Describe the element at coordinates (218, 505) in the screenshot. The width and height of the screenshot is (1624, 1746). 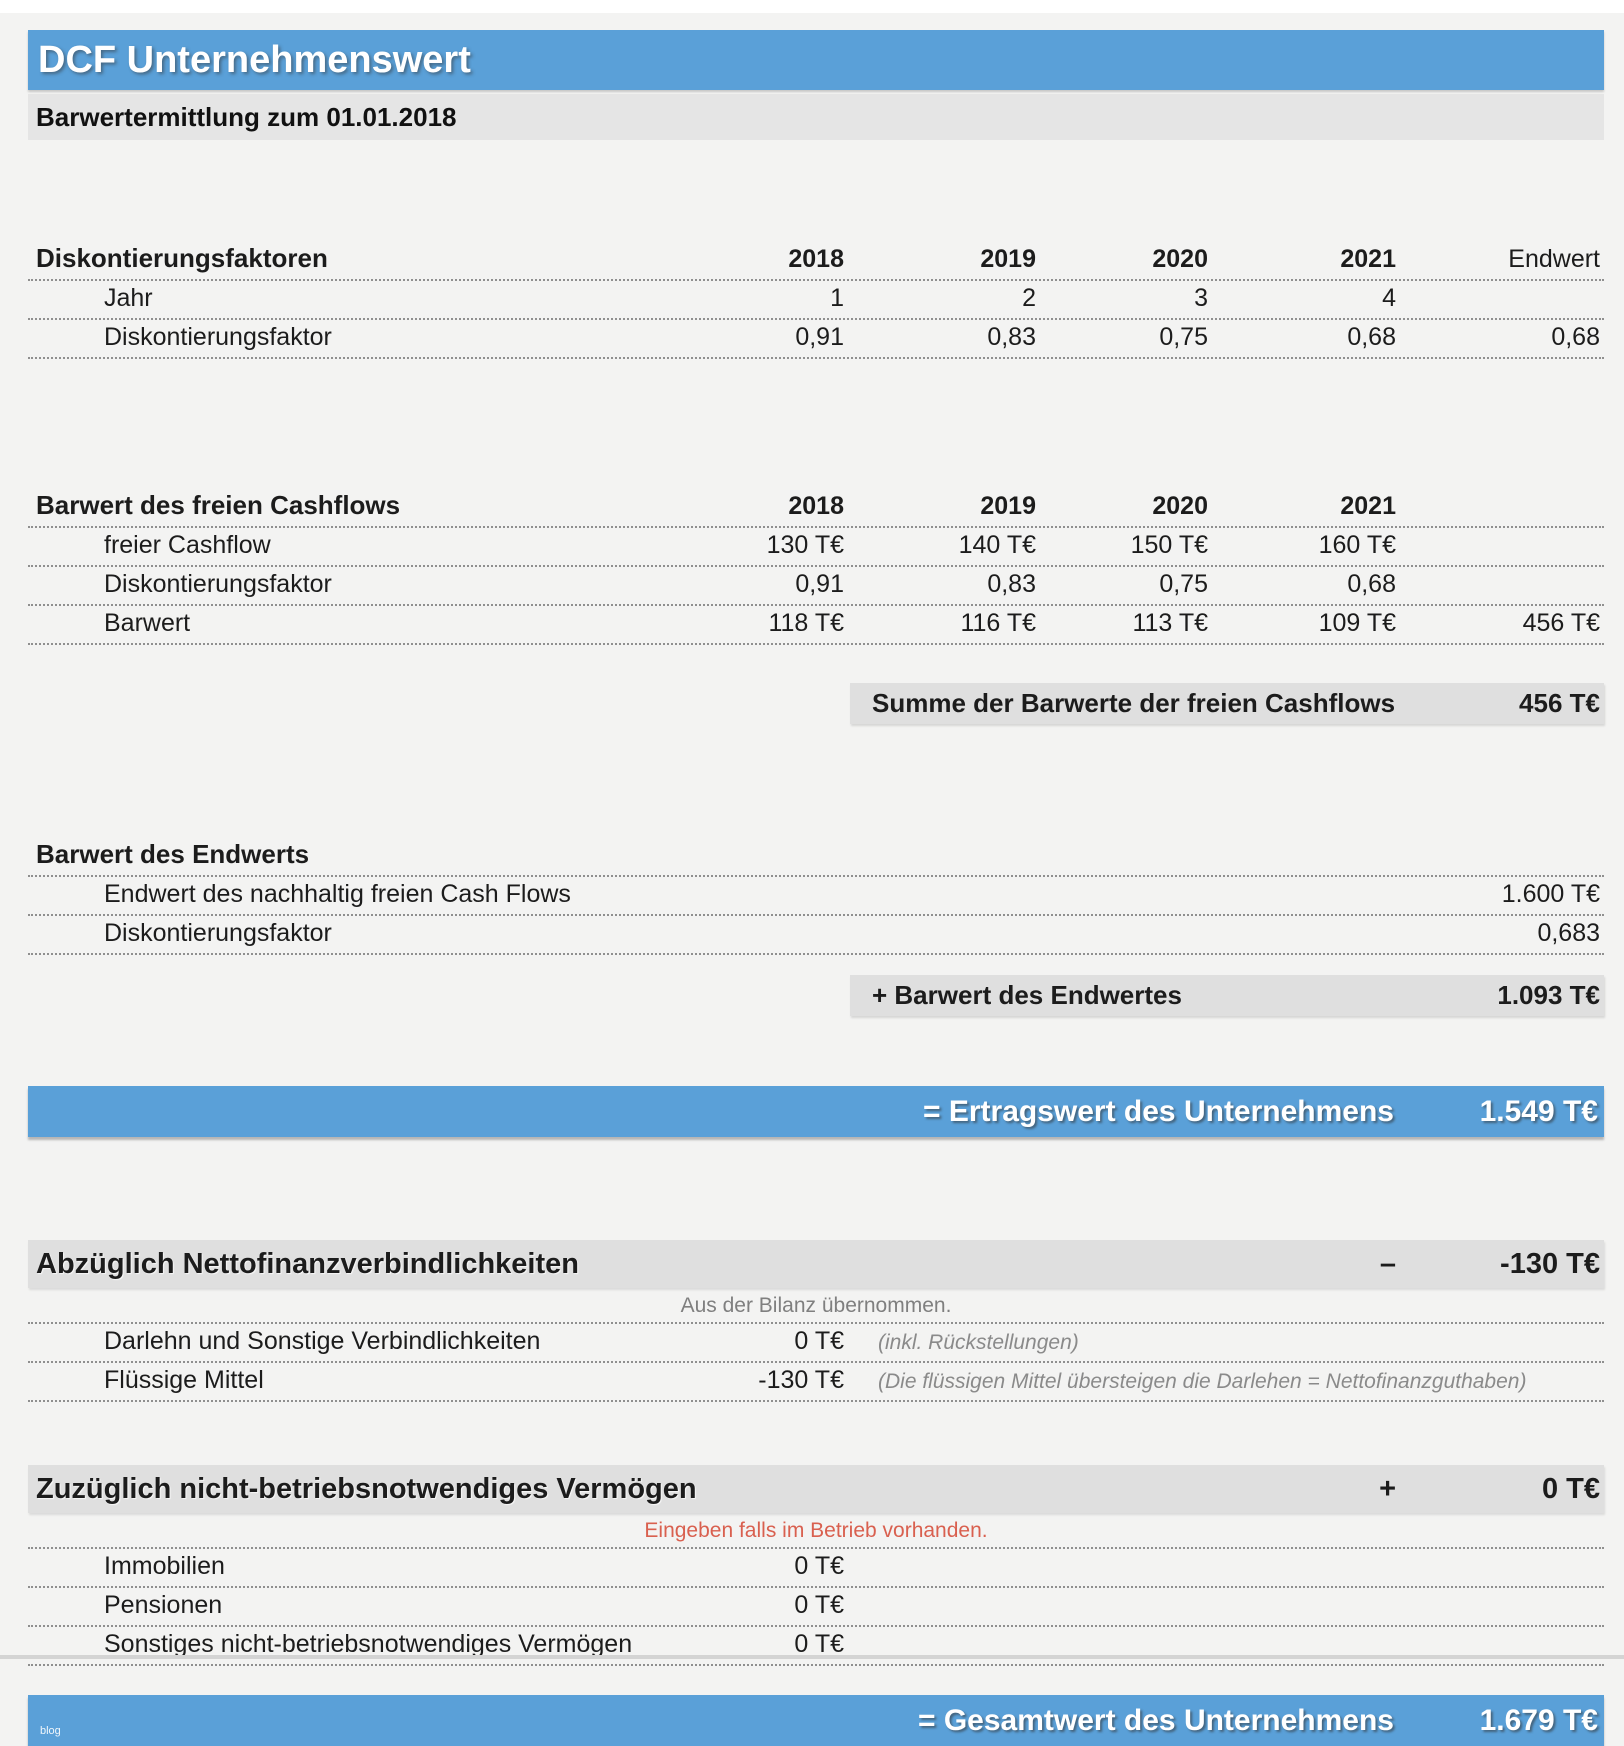
I see `cashflow-table-title: Barwert des freien Cashflows` at that location.